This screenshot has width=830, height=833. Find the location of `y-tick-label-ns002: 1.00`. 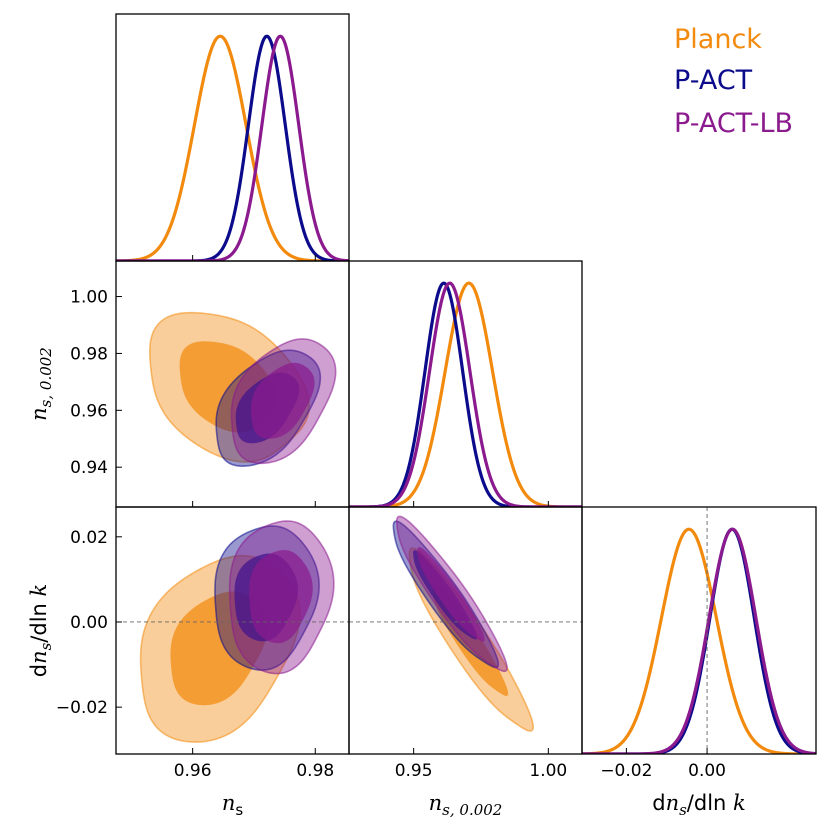

y-tick-label-ns002: 1.00 is located at coordinates (89, 298).